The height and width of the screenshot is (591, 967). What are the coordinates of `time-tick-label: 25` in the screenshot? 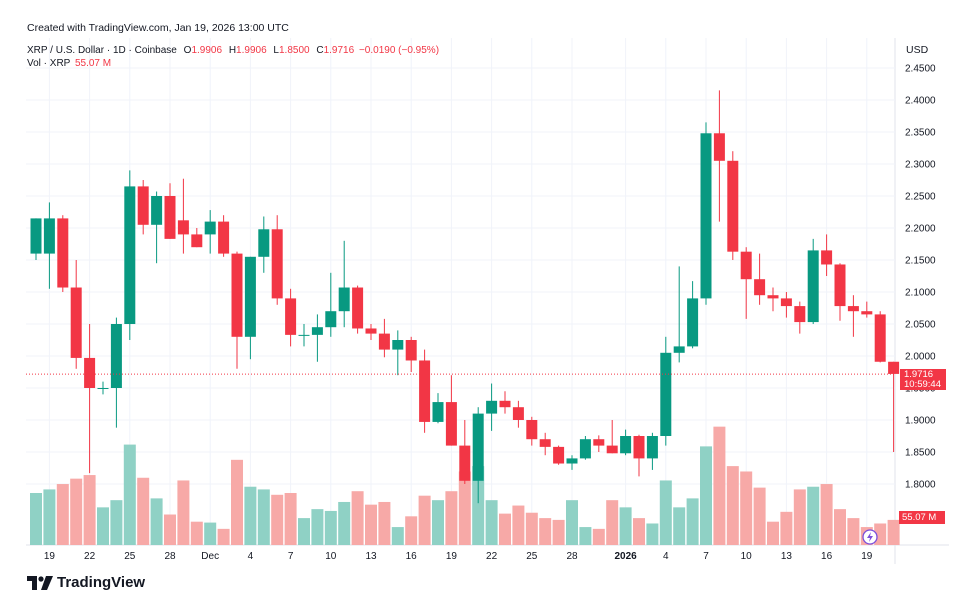 It's located at (130, 556).